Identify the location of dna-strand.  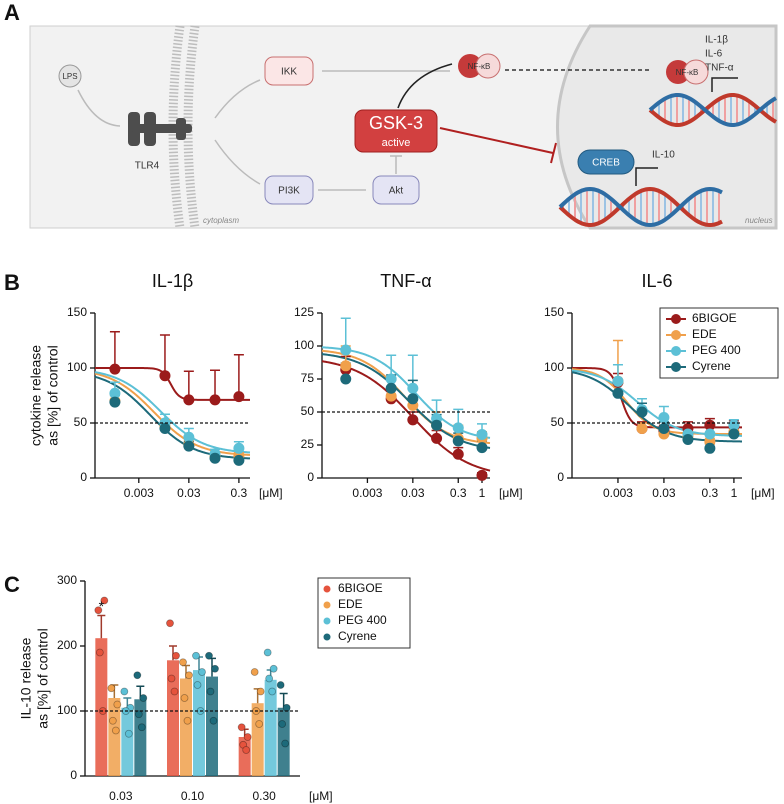
(712, 110).